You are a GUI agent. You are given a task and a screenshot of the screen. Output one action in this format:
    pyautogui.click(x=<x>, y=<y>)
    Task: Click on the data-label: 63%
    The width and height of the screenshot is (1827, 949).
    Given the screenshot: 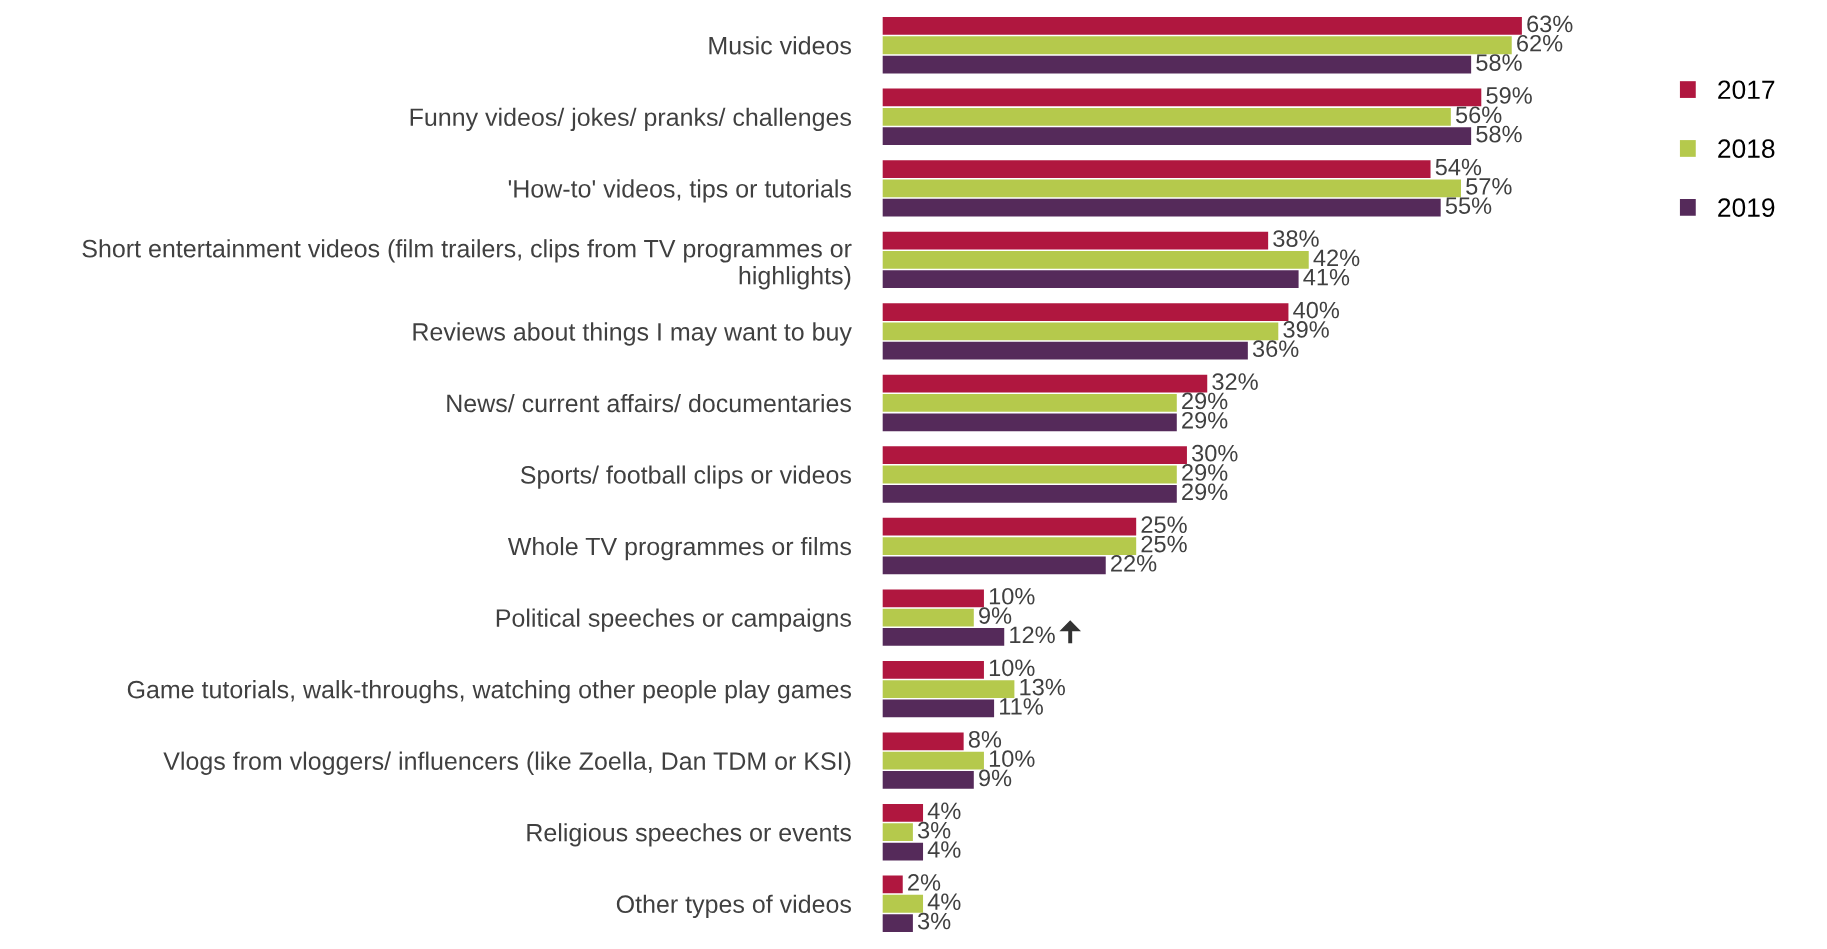 What is the action you would take?
    pyautogui.click(x=1550, y=24)
    